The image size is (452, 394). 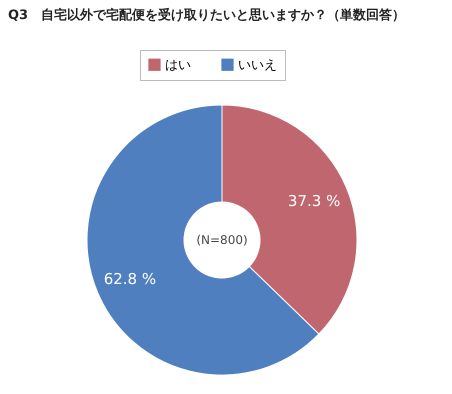 I want to click on data-label: 62.8 %, so click(x=130, y=279).